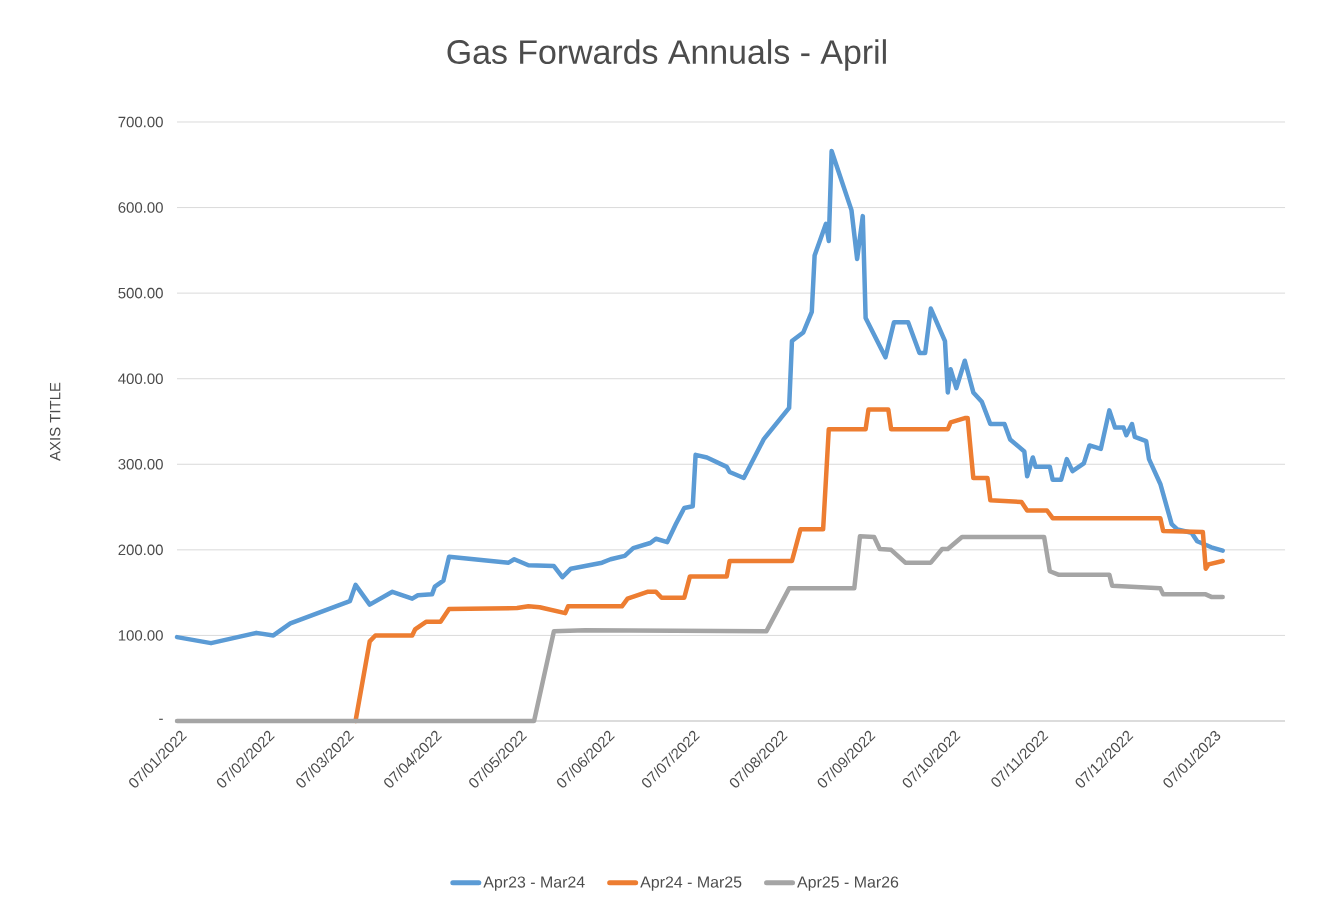 Image resolution: width=1335 pixels, height=924 pixels. What do you see at coordinates (140, 550) in the screenshot?
I see `y-tick-label: 200.00` at bounding box center [140, 550].